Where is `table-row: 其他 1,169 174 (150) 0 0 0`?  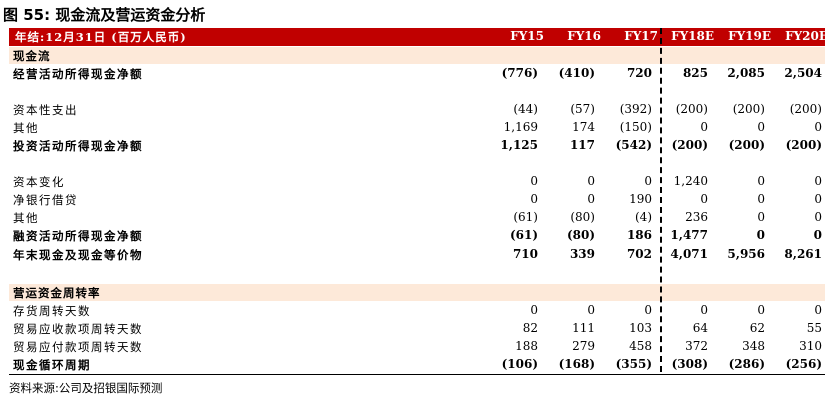 table-row: 其他 1,169 174 (150) 0 0 0 is located at coordinates (417, 128).